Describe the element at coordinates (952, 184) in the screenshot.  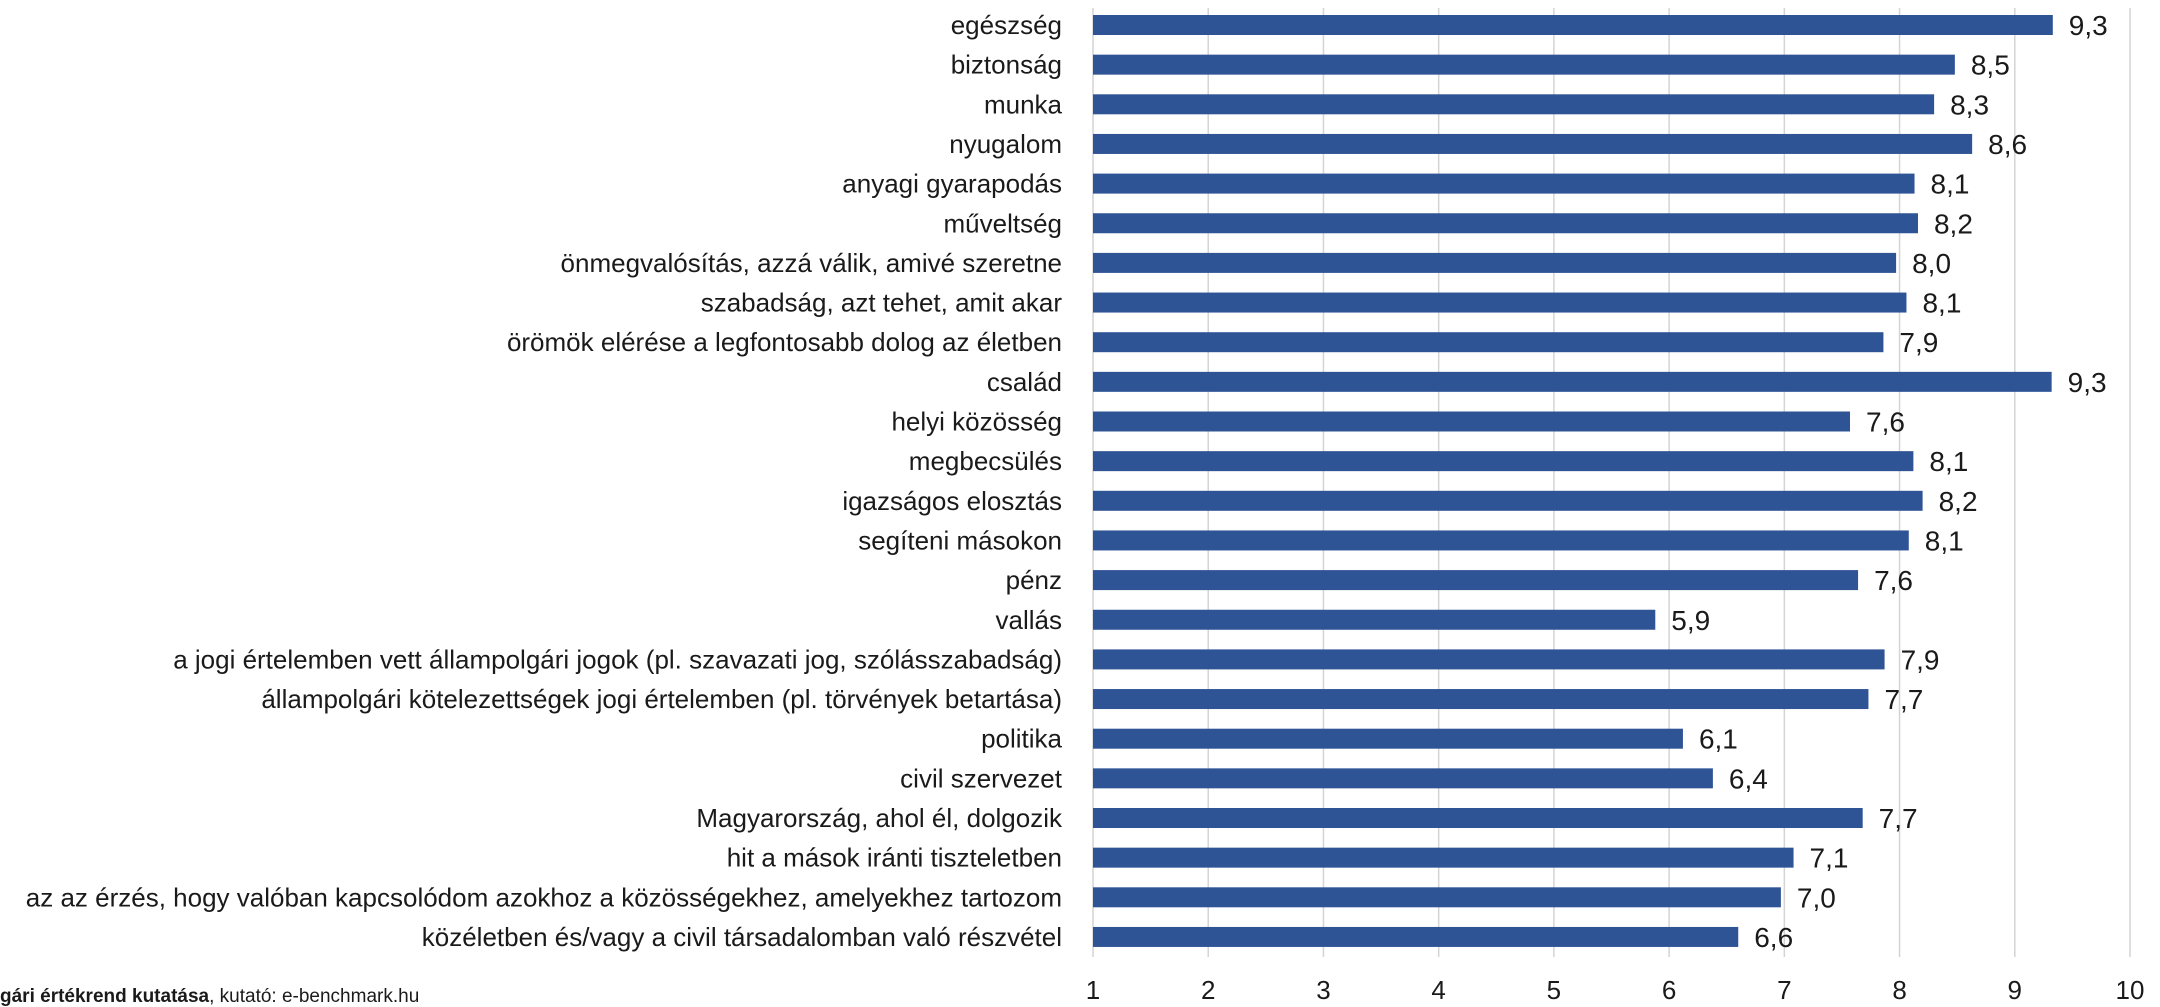
I see `category-label: anyagi gyarapodás` at that location.